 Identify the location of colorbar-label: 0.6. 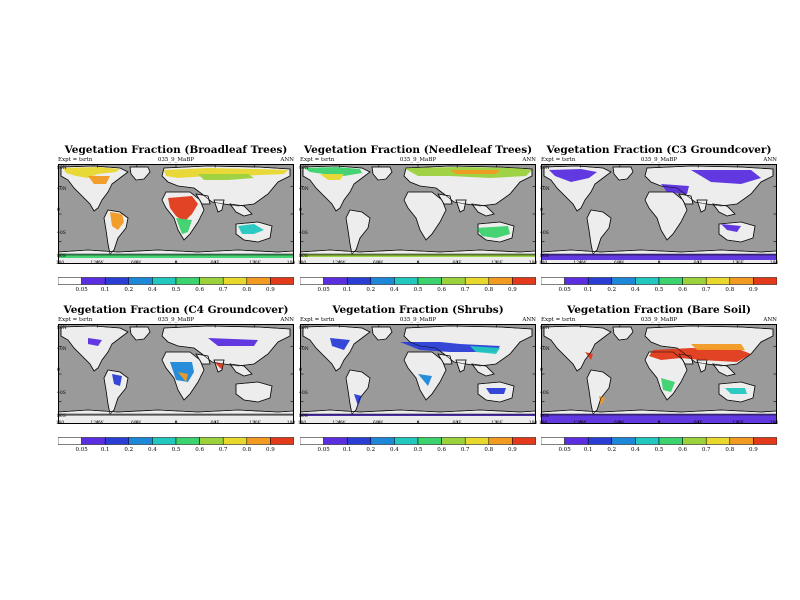
(682, 290).